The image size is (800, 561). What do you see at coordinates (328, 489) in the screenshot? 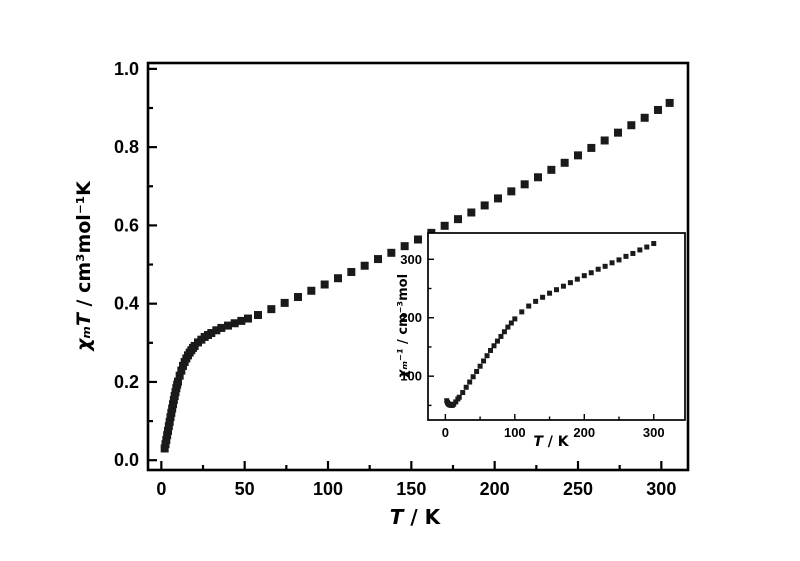
I see `main-plot-x-tick-label: 100` at bounding box center [328, 489].